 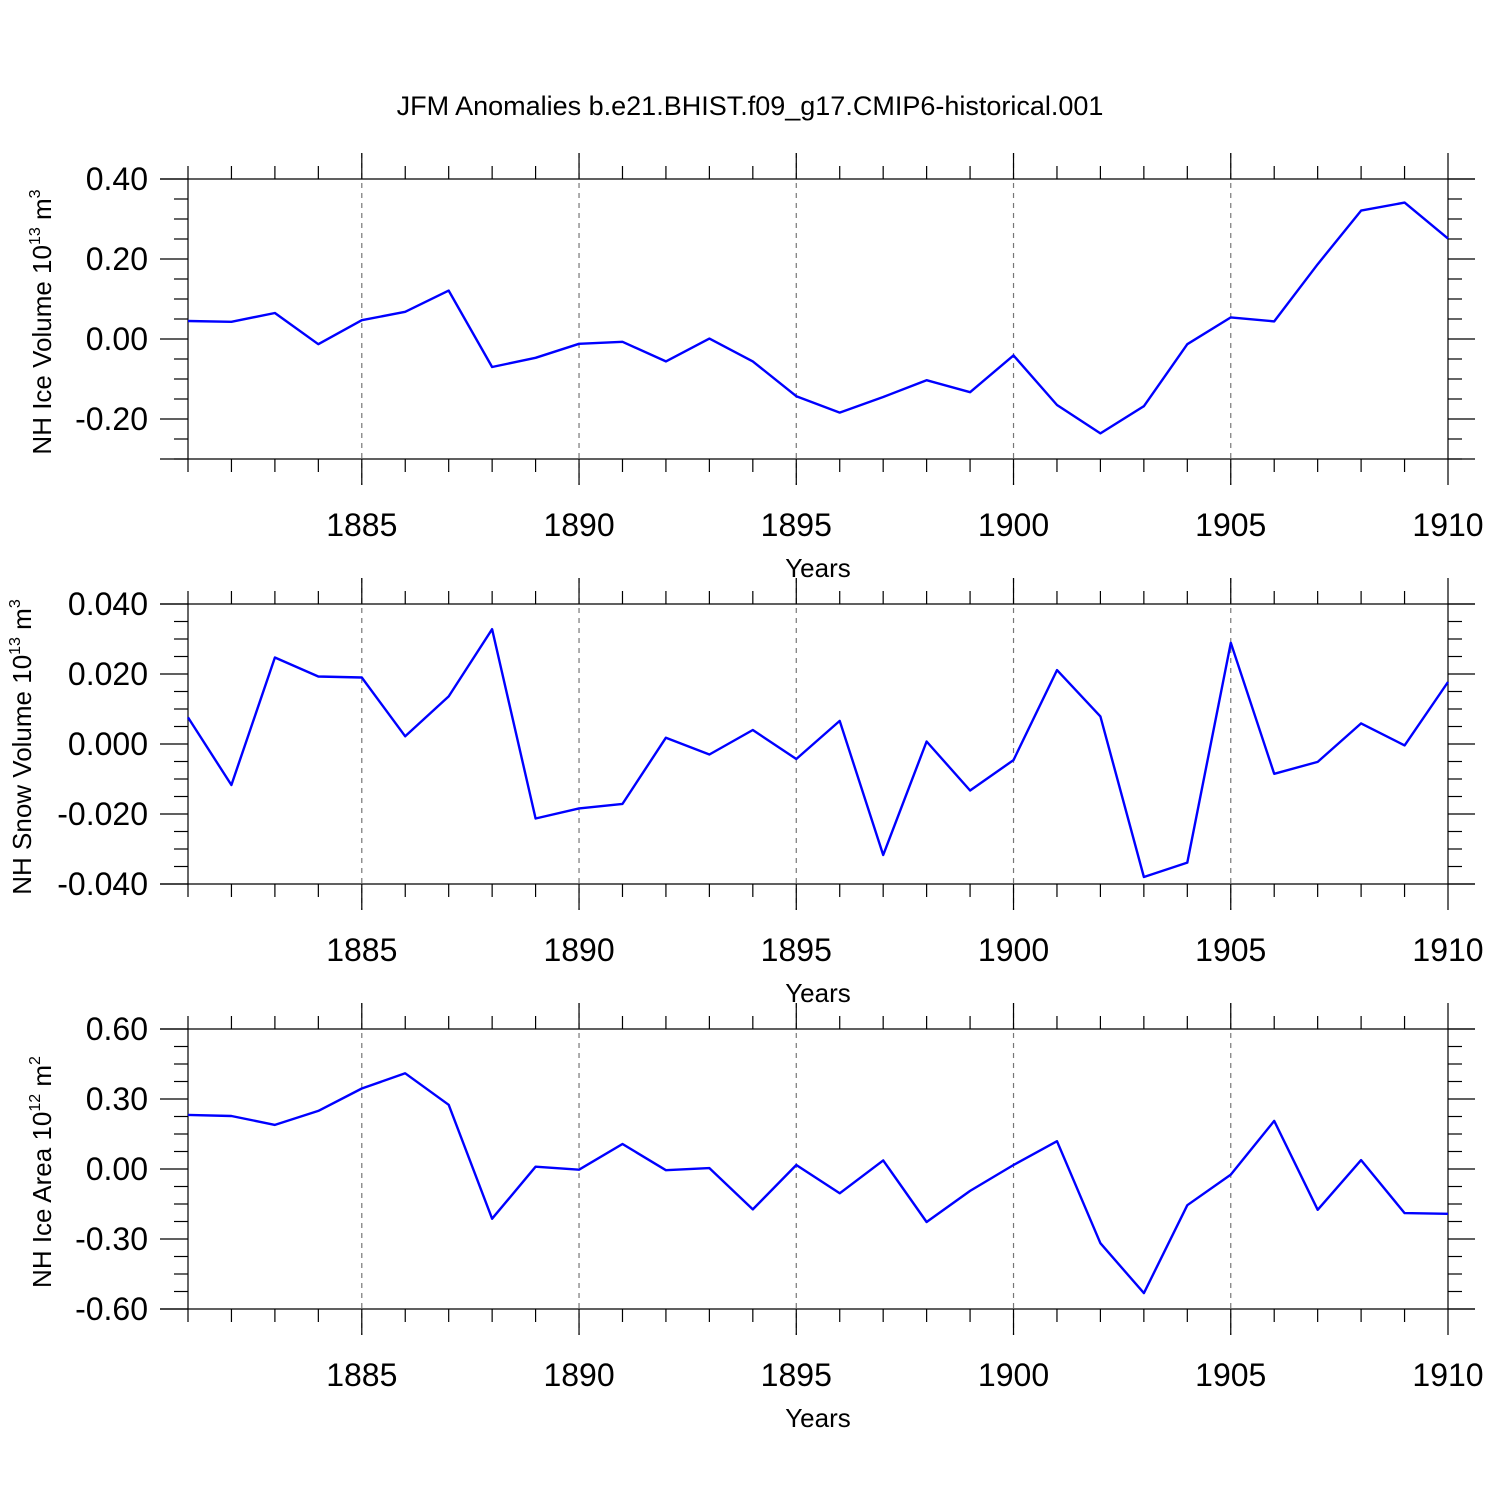 I want to click on svg-text: NH Ice Volume 1013 m3, so click(x=42, y=321).